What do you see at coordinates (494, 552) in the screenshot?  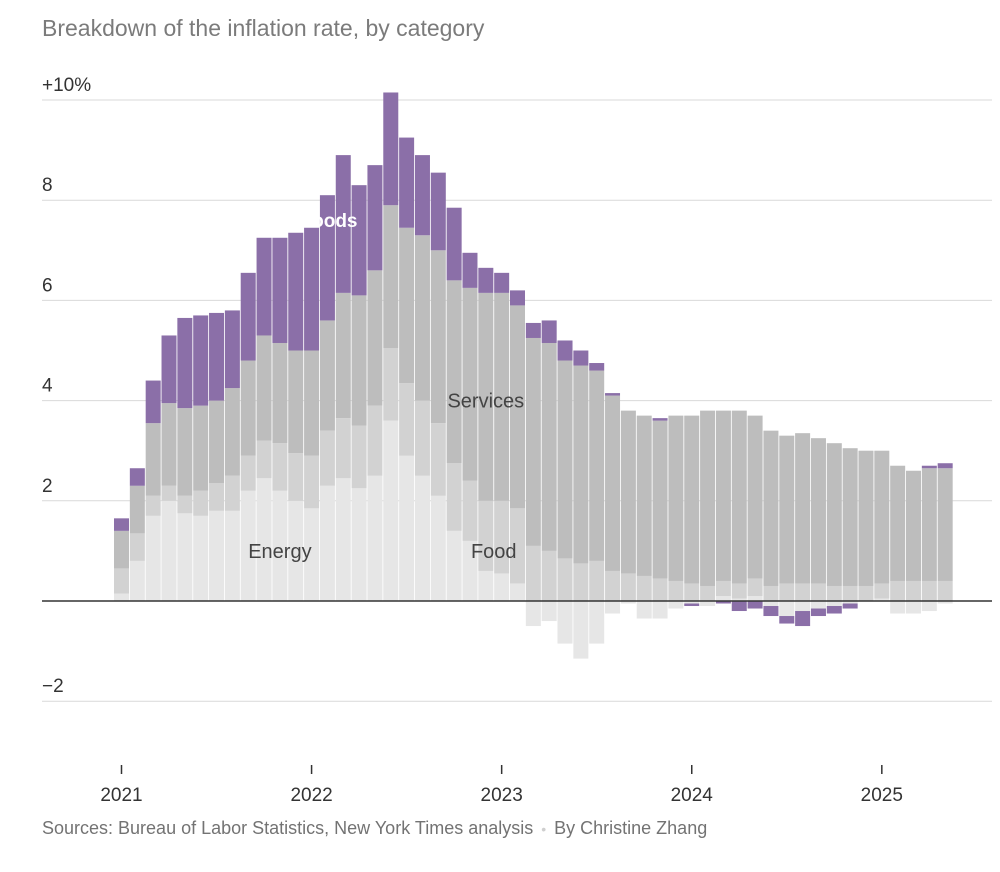 I see `series-label-food: Food` at bounding box center [494, 552].